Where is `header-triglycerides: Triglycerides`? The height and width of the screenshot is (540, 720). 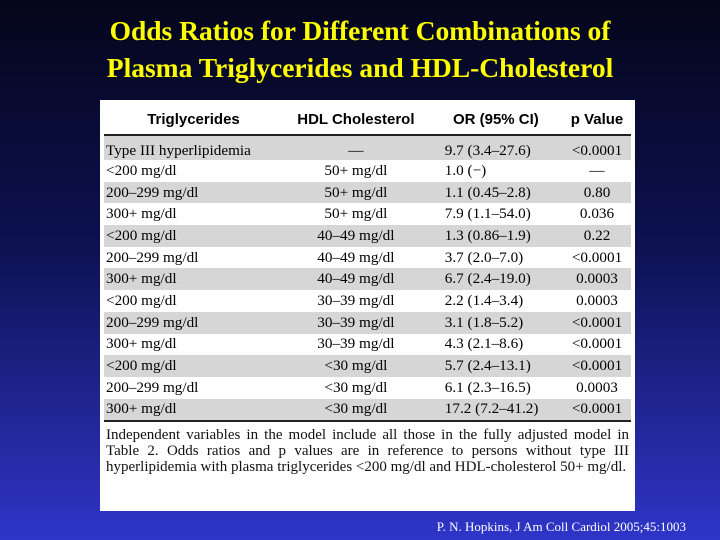 header-triglycerides: Triglycerides is located at coordinates (193, 120).